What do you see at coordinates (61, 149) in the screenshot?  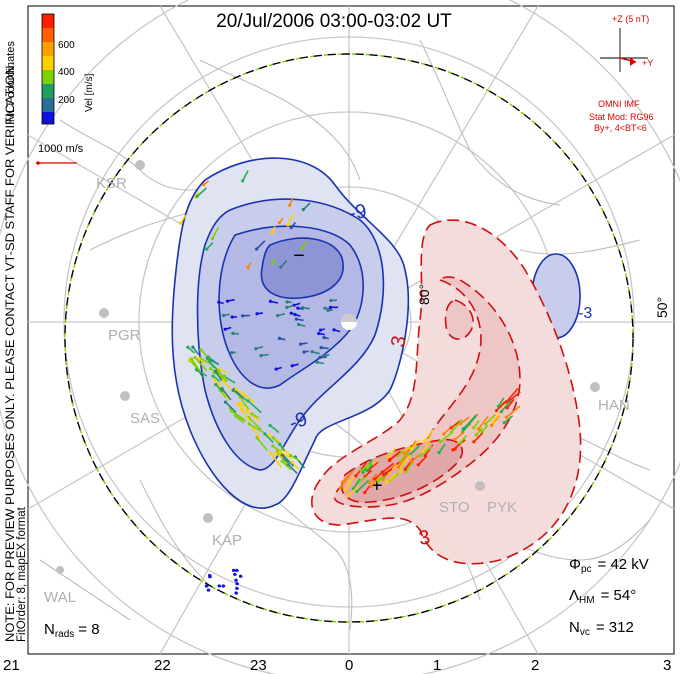 I see `scale-vector-label: 1000 m/s` at bounding box center [61, 149].